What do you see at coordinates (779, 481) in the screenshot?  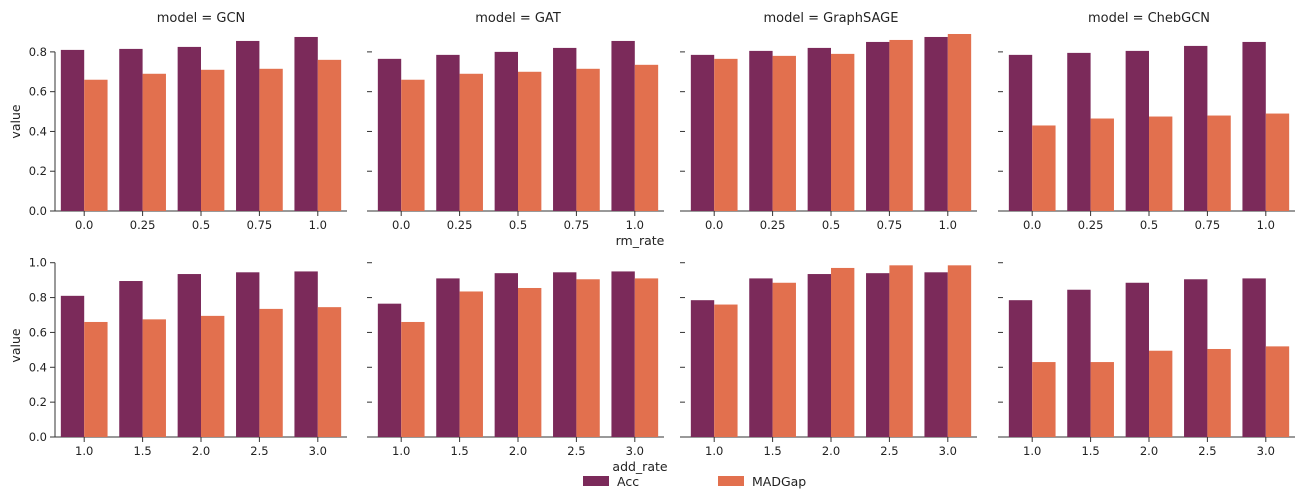 I see `legend-label-madgap: MADGap` at bounding box center [779, 481].